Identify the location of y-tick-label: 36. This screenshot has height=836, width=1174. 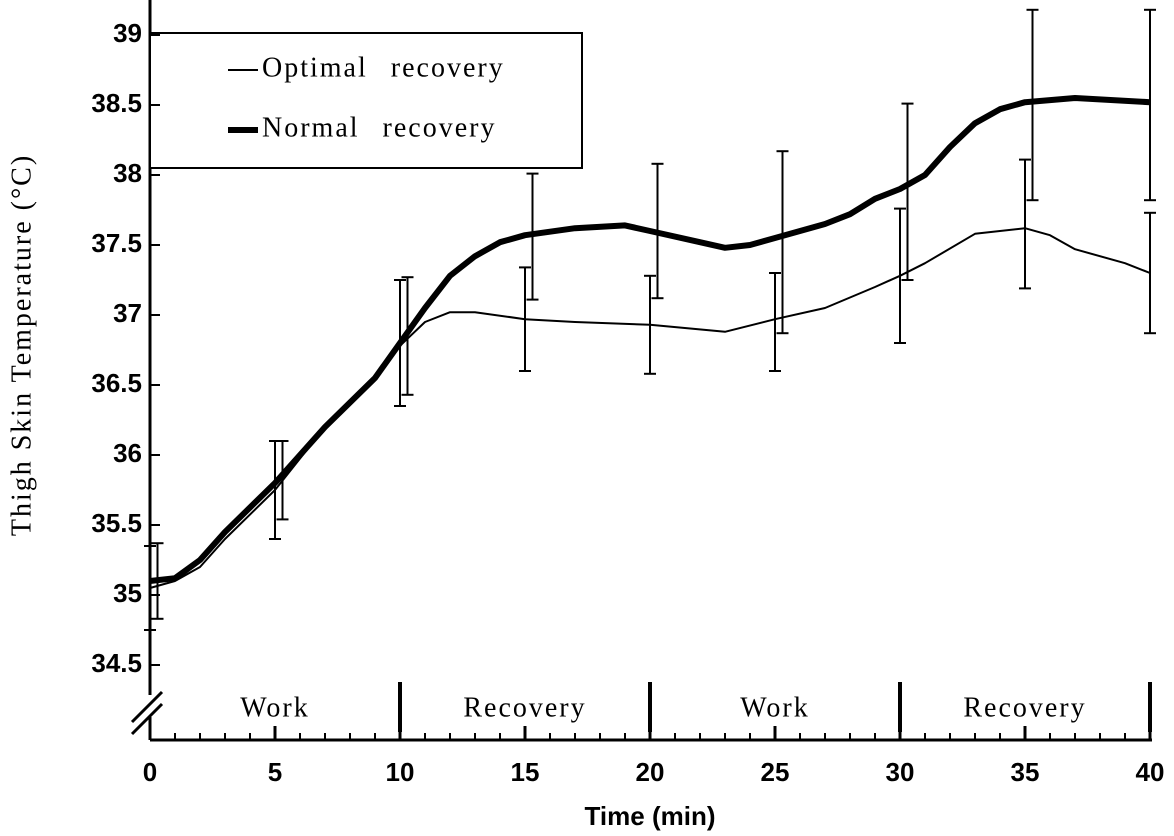
(127, 453).